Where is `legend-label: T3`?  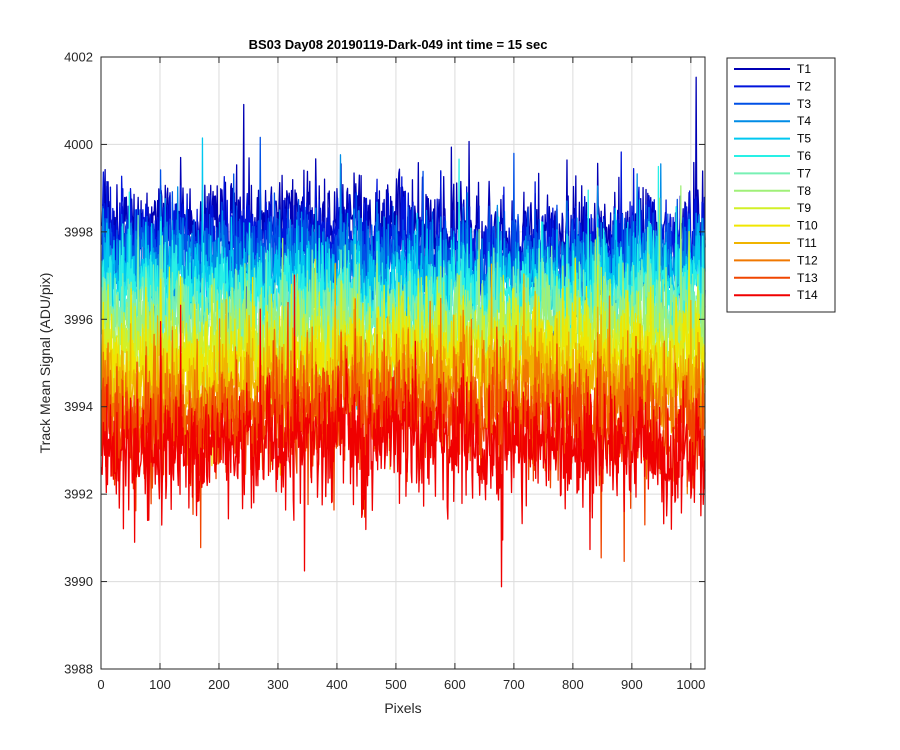 legend-label: T3 is located at coordinates (804, 104).